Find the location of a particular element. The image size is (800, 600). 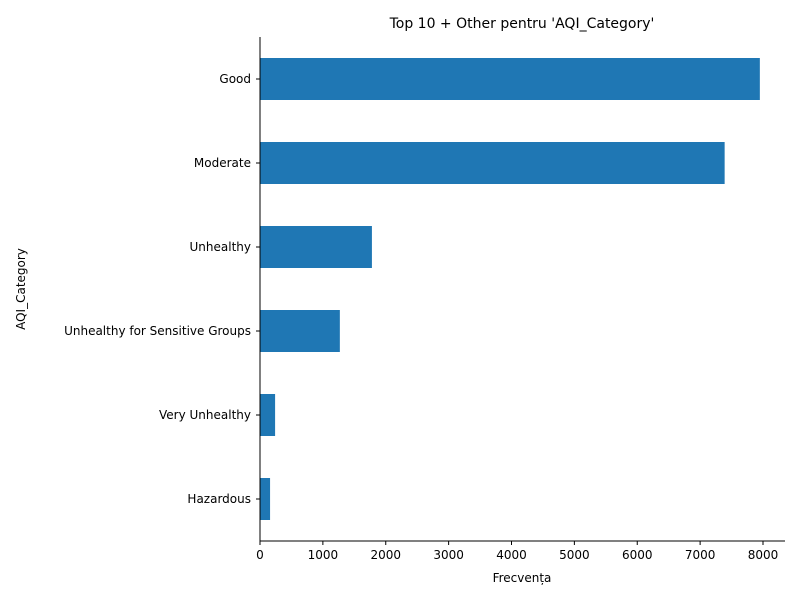

y-axis-label: AQI_Category is located at coordinates (21, 289).